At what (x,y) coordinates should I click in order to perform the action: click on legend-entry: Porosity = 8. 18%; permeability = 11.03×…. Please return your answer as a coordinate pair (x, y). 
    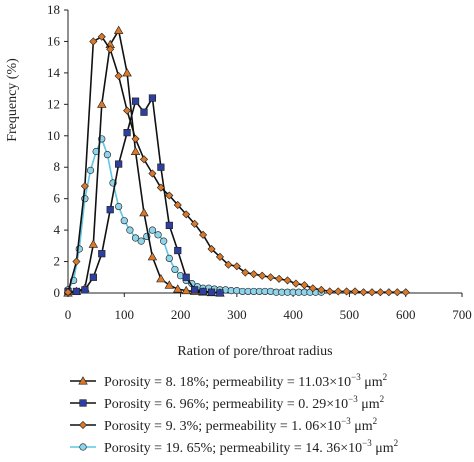
    Looking at the image, I should click on (228, 381).